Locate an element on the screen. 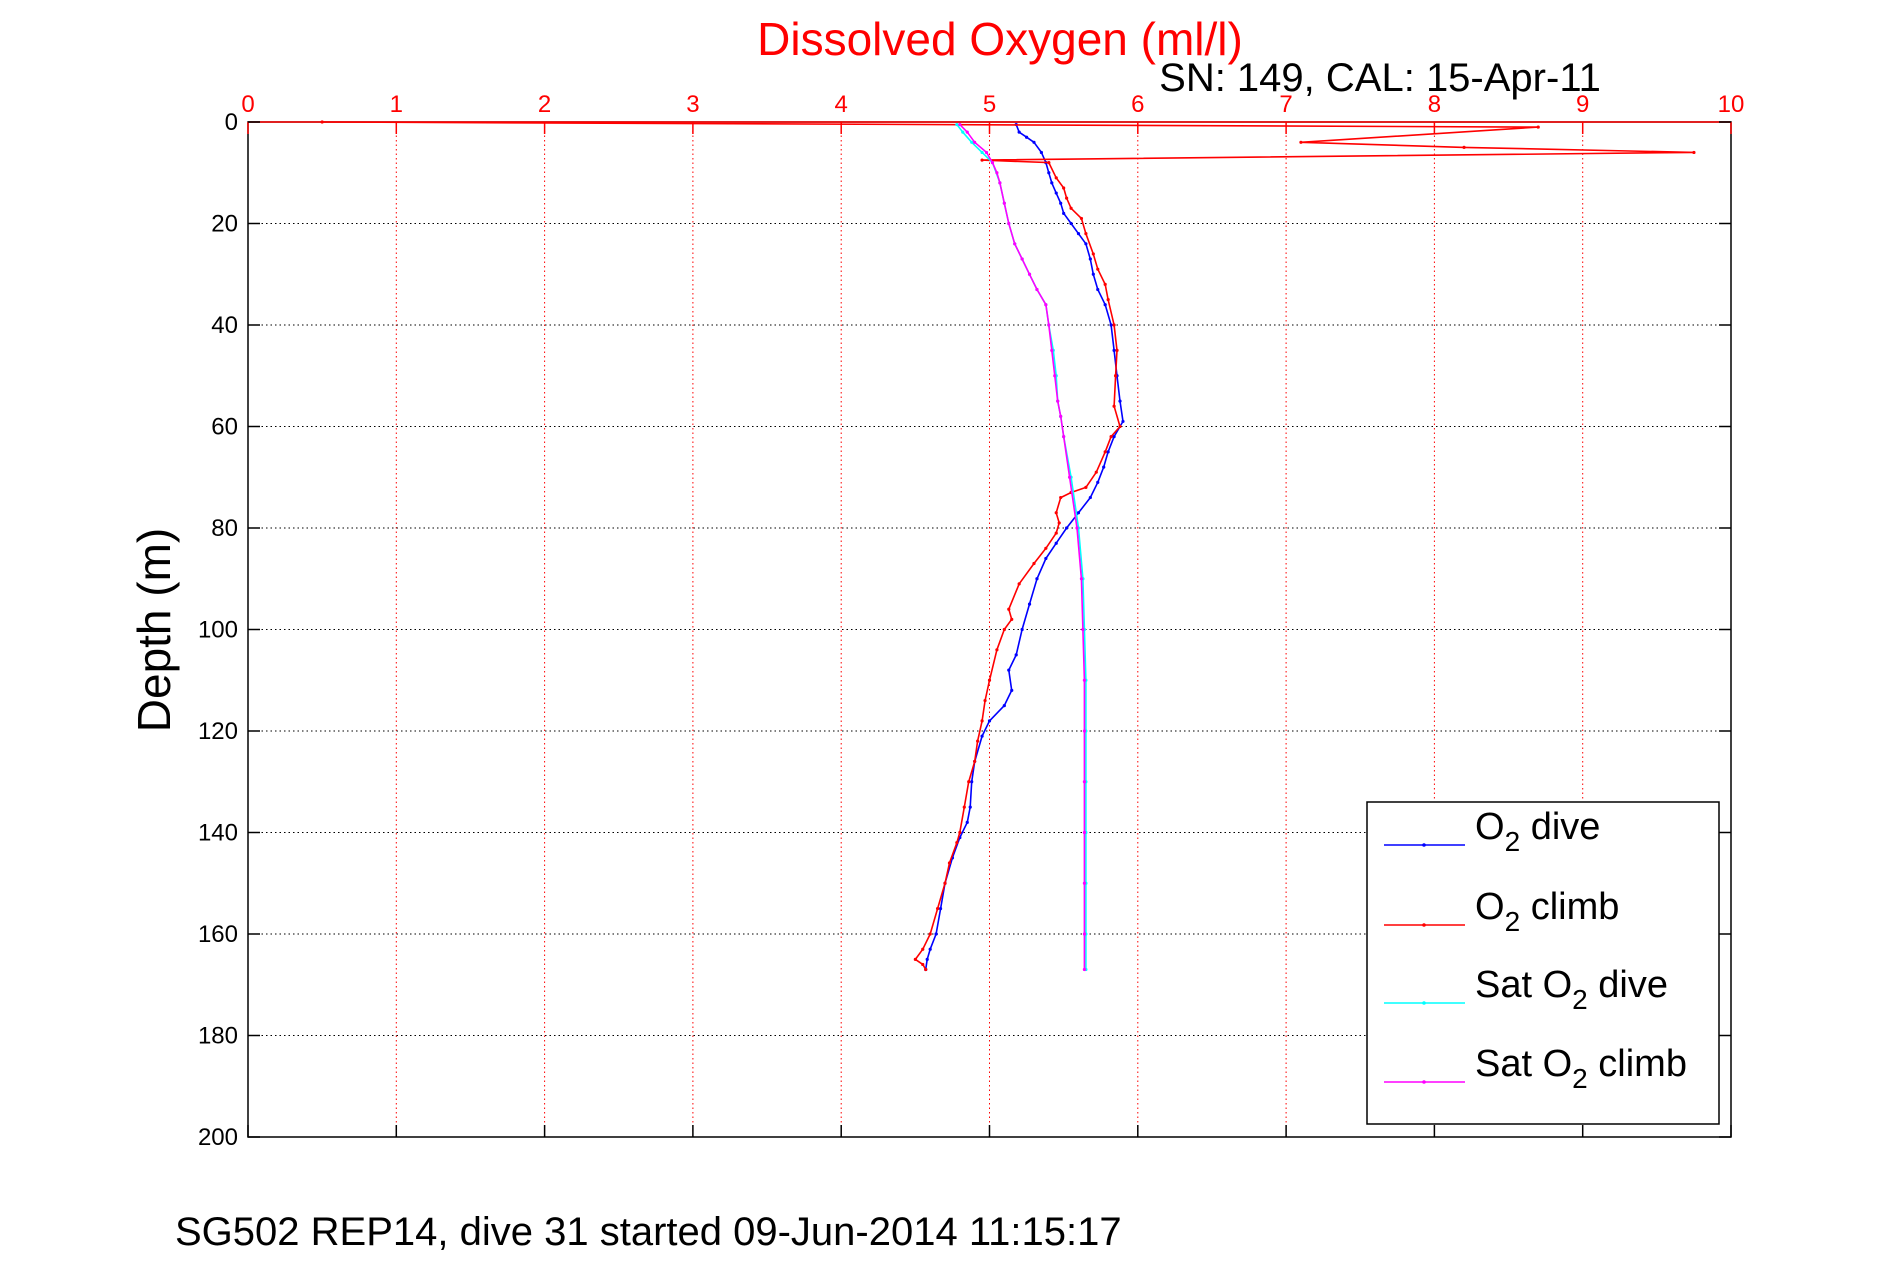  series-line-sat-o2-climb is located at coordinates (1022, 546).